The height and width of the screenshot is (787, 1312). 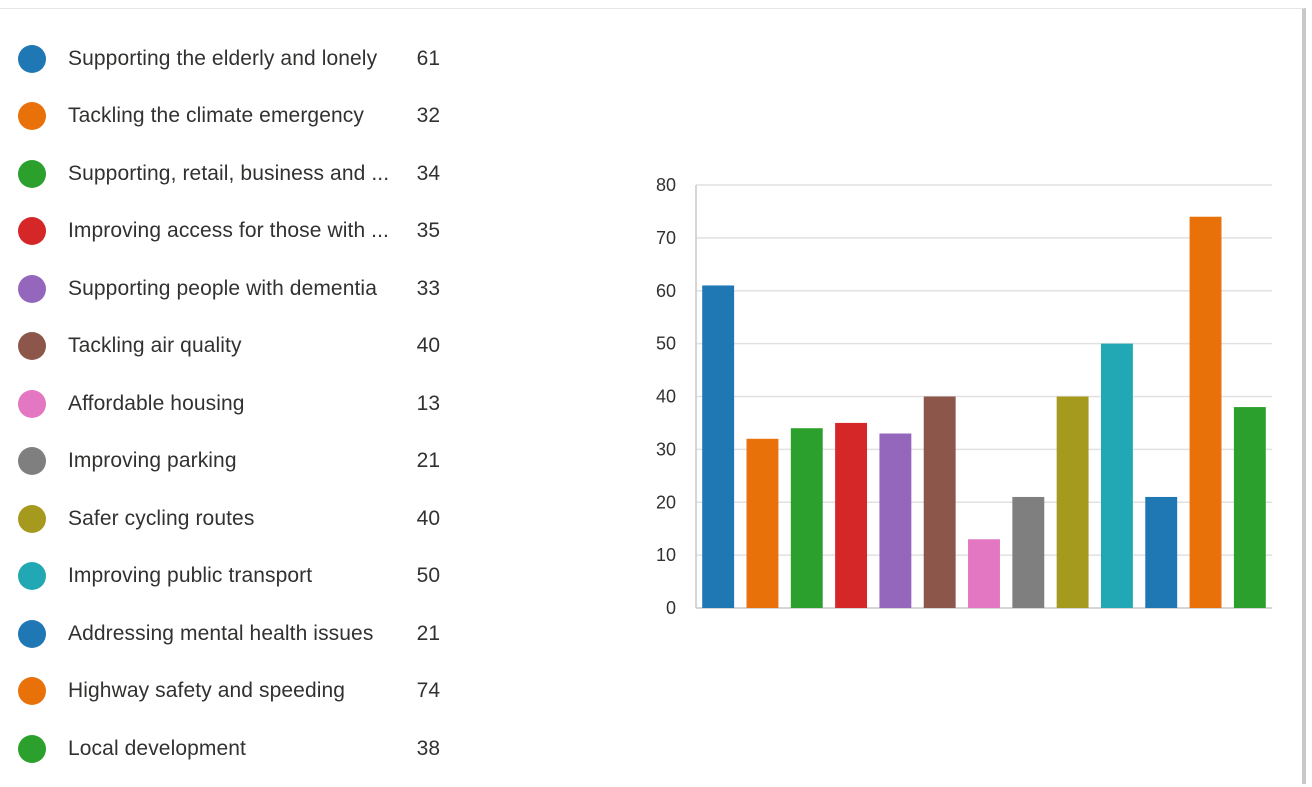 What do you see at coordinates (190, 576) in the screenshot?
I see `legend-label: Improving public transport` at bounding box center [190, 576].